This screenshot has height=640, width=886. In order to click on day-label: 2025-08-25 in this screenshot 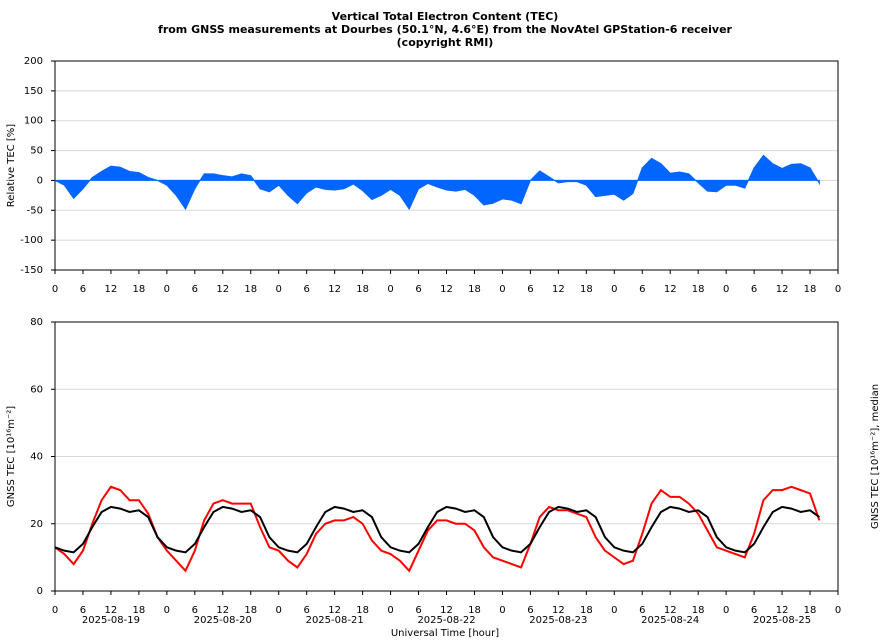, I will do `click(782, 620)`.